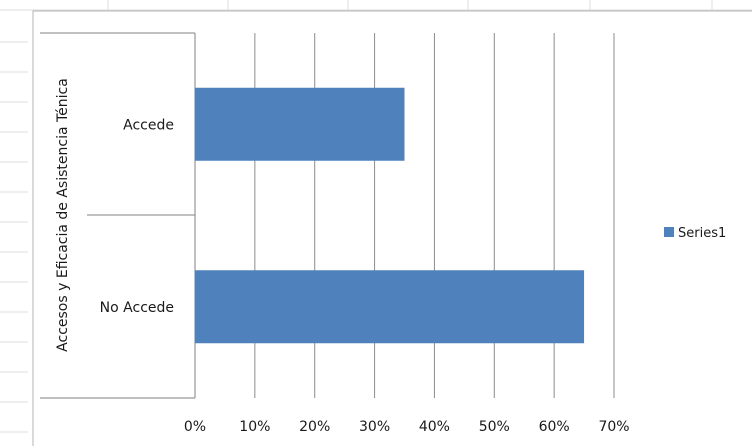  I want to click on legend: Series1, so click(695, 233).